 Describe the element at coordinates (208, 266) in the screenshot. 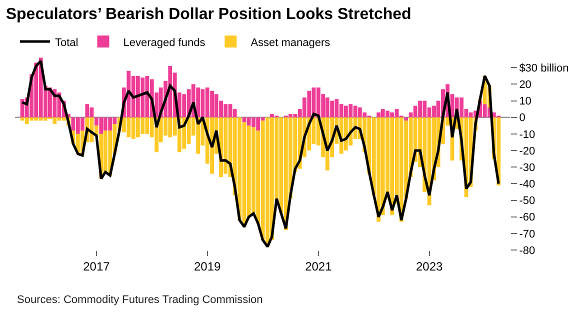

I see `x-tick-label: 2019` at that location.